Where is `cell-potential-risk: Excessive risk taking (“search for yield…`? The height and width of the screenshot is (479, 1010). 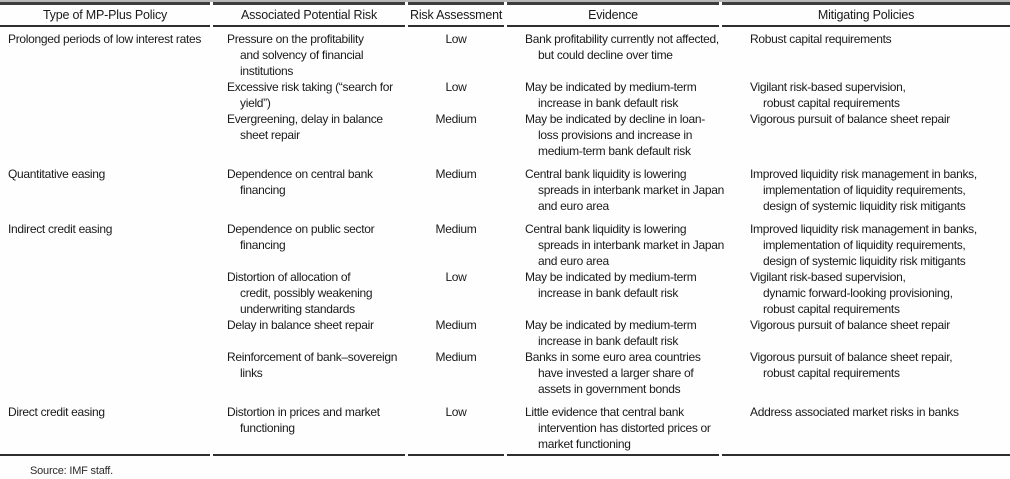 cell-potential-risk: Excessive risk taking (“search for yield… is located at coordinates (310, 95).